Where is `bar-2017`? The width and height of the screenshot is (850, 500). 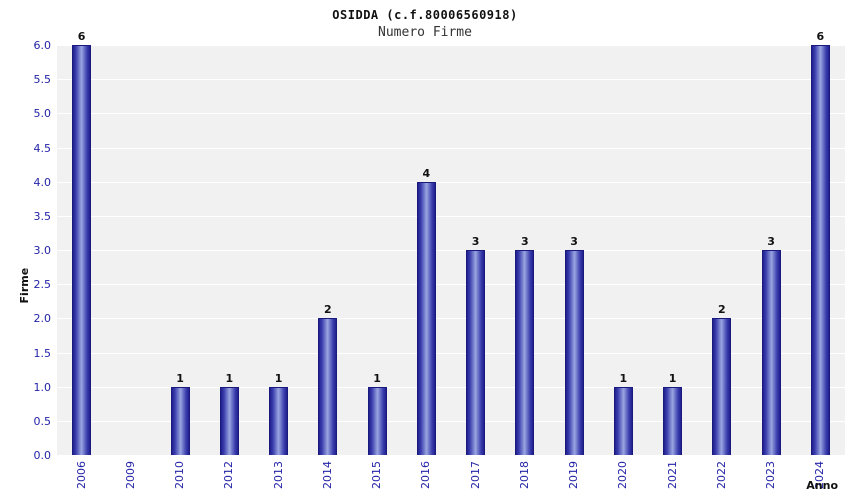
bar-2017 is located at coordinates (476, 352).